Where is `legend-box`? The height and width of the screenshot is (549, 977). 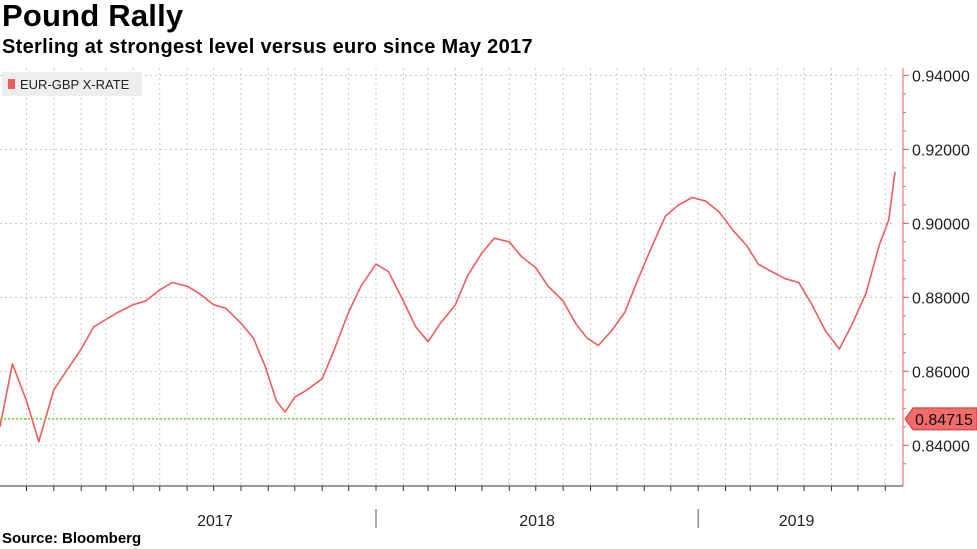
legend-box is located at coordinates (72, 84).